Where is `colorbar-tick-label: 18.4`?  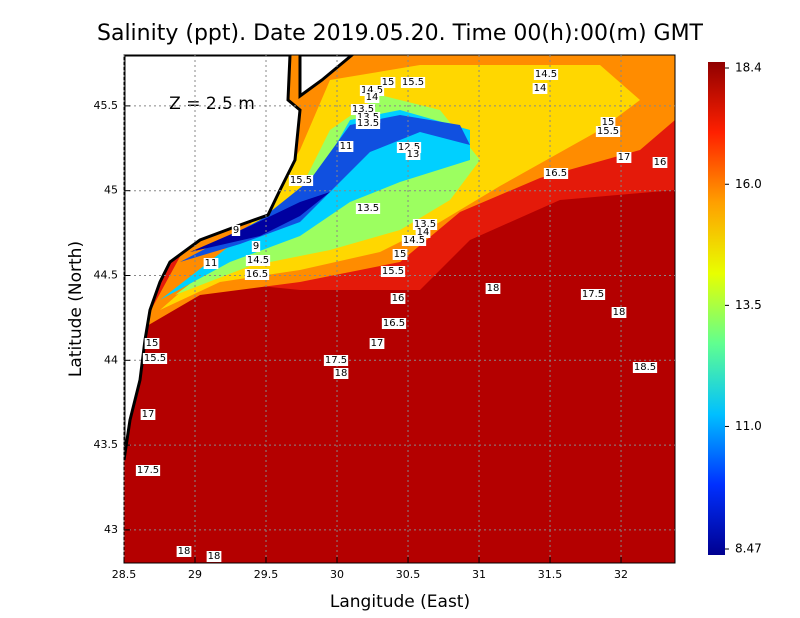 colorbar-tick-label: 18.4 is located at coordinates (748, 68).